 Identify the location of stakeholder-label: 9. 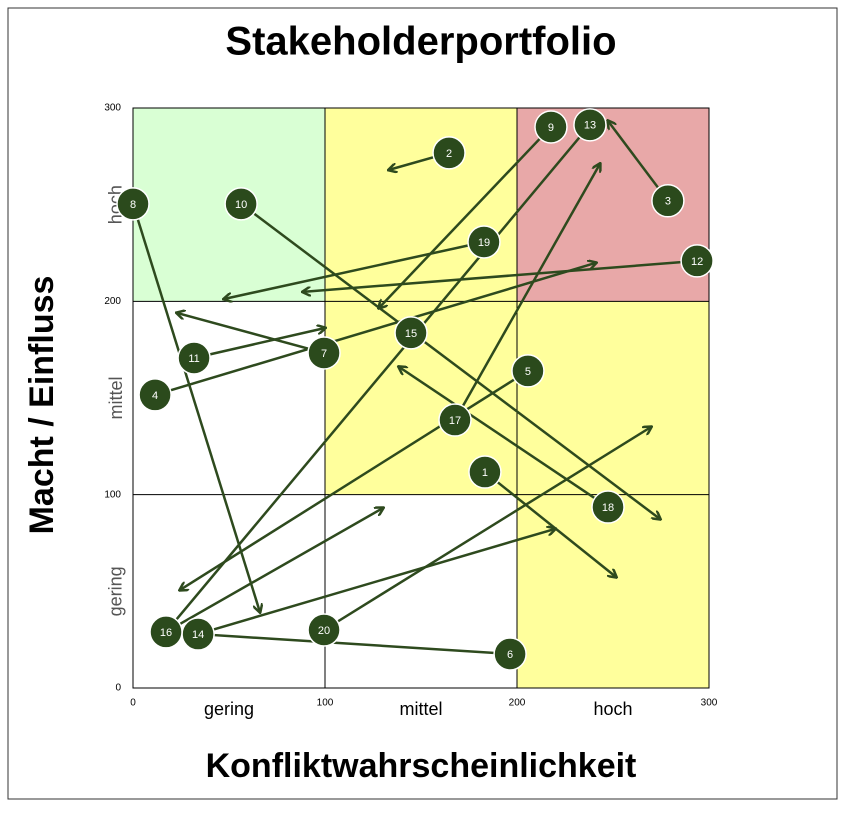
(551, 128).